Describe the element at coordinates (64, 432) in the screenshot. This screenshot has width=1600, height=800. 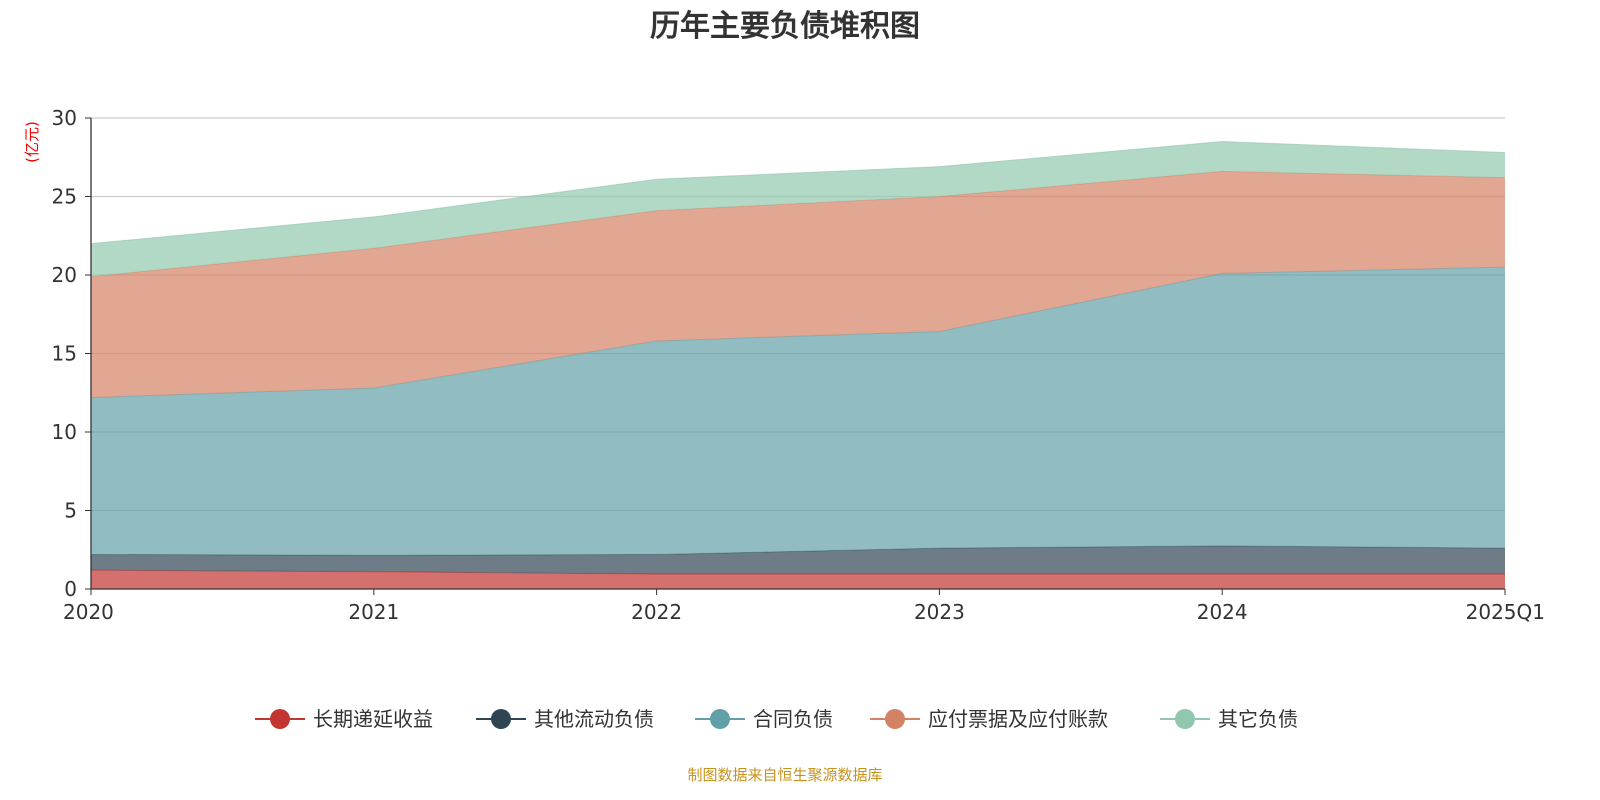
I see `y-tick-label: 10` at that location.